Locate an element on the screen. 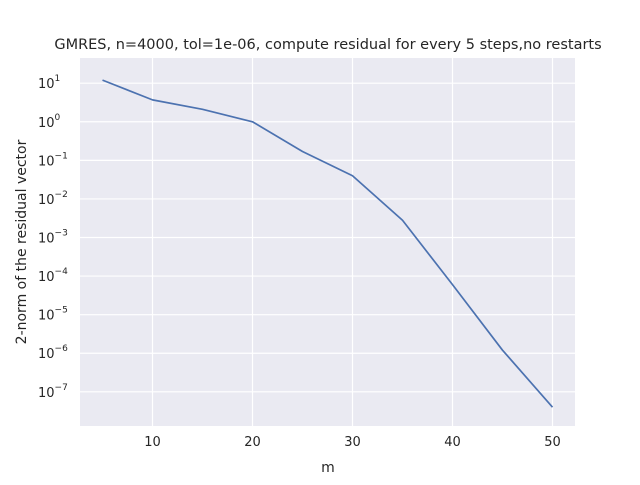 This screenshot has height=485, width=640. x-tick-label: 20 is located at coordinates (252, 442).